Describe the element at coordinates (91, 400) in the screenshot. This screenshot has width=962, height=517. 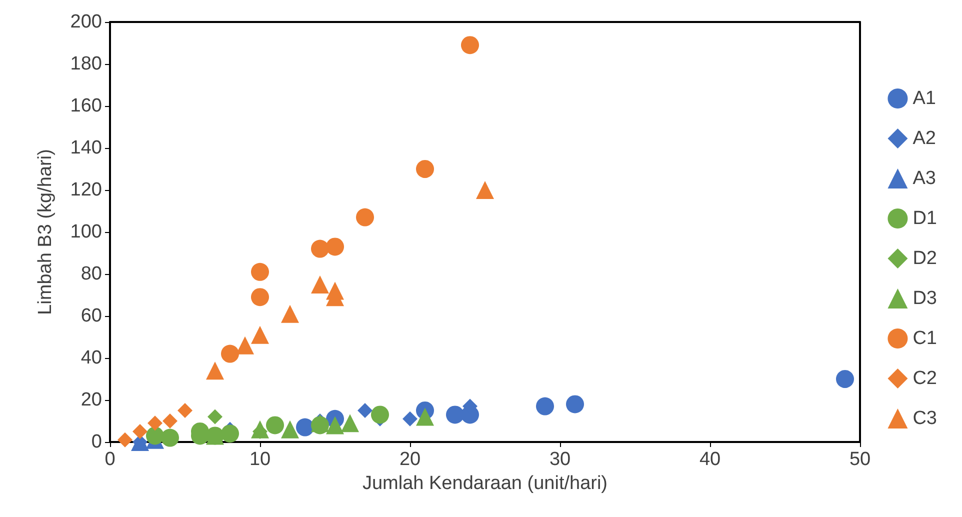
I see `y-tick-label: 20` at that location.